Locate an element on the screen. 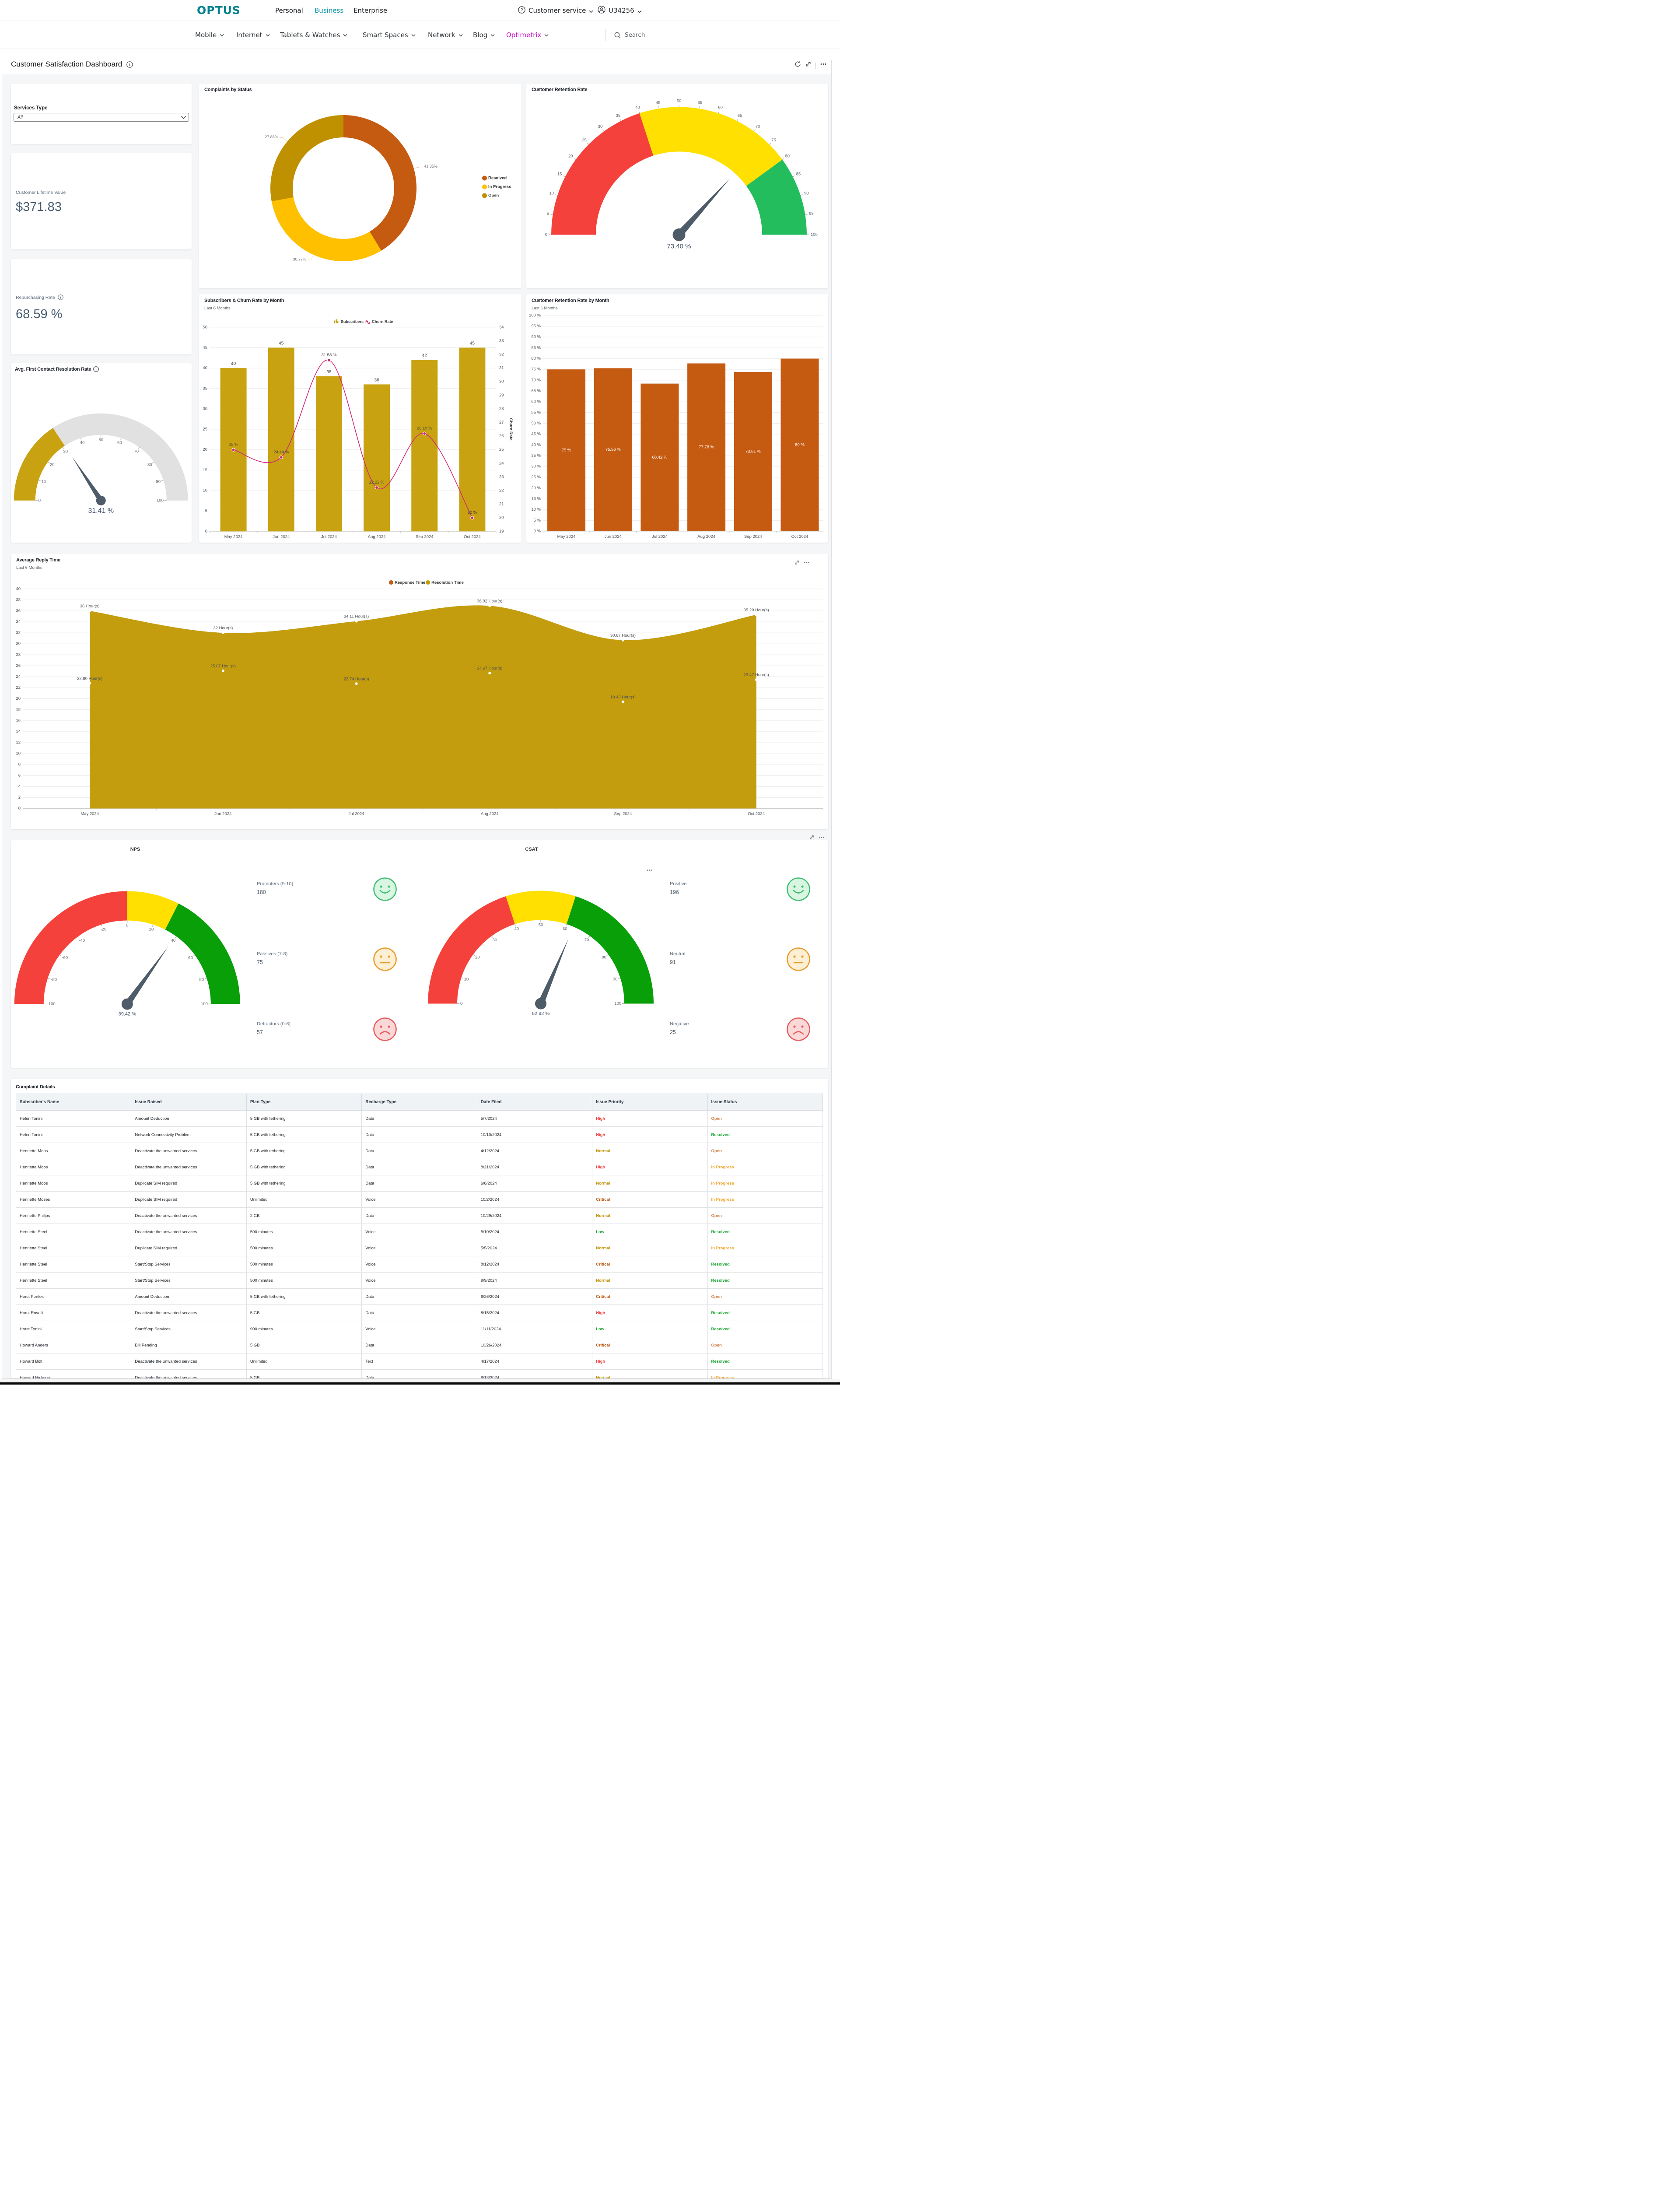 This screenshot has width=1680, height=2188. table-cell: Resolved is located at coordinates (765, 1264).